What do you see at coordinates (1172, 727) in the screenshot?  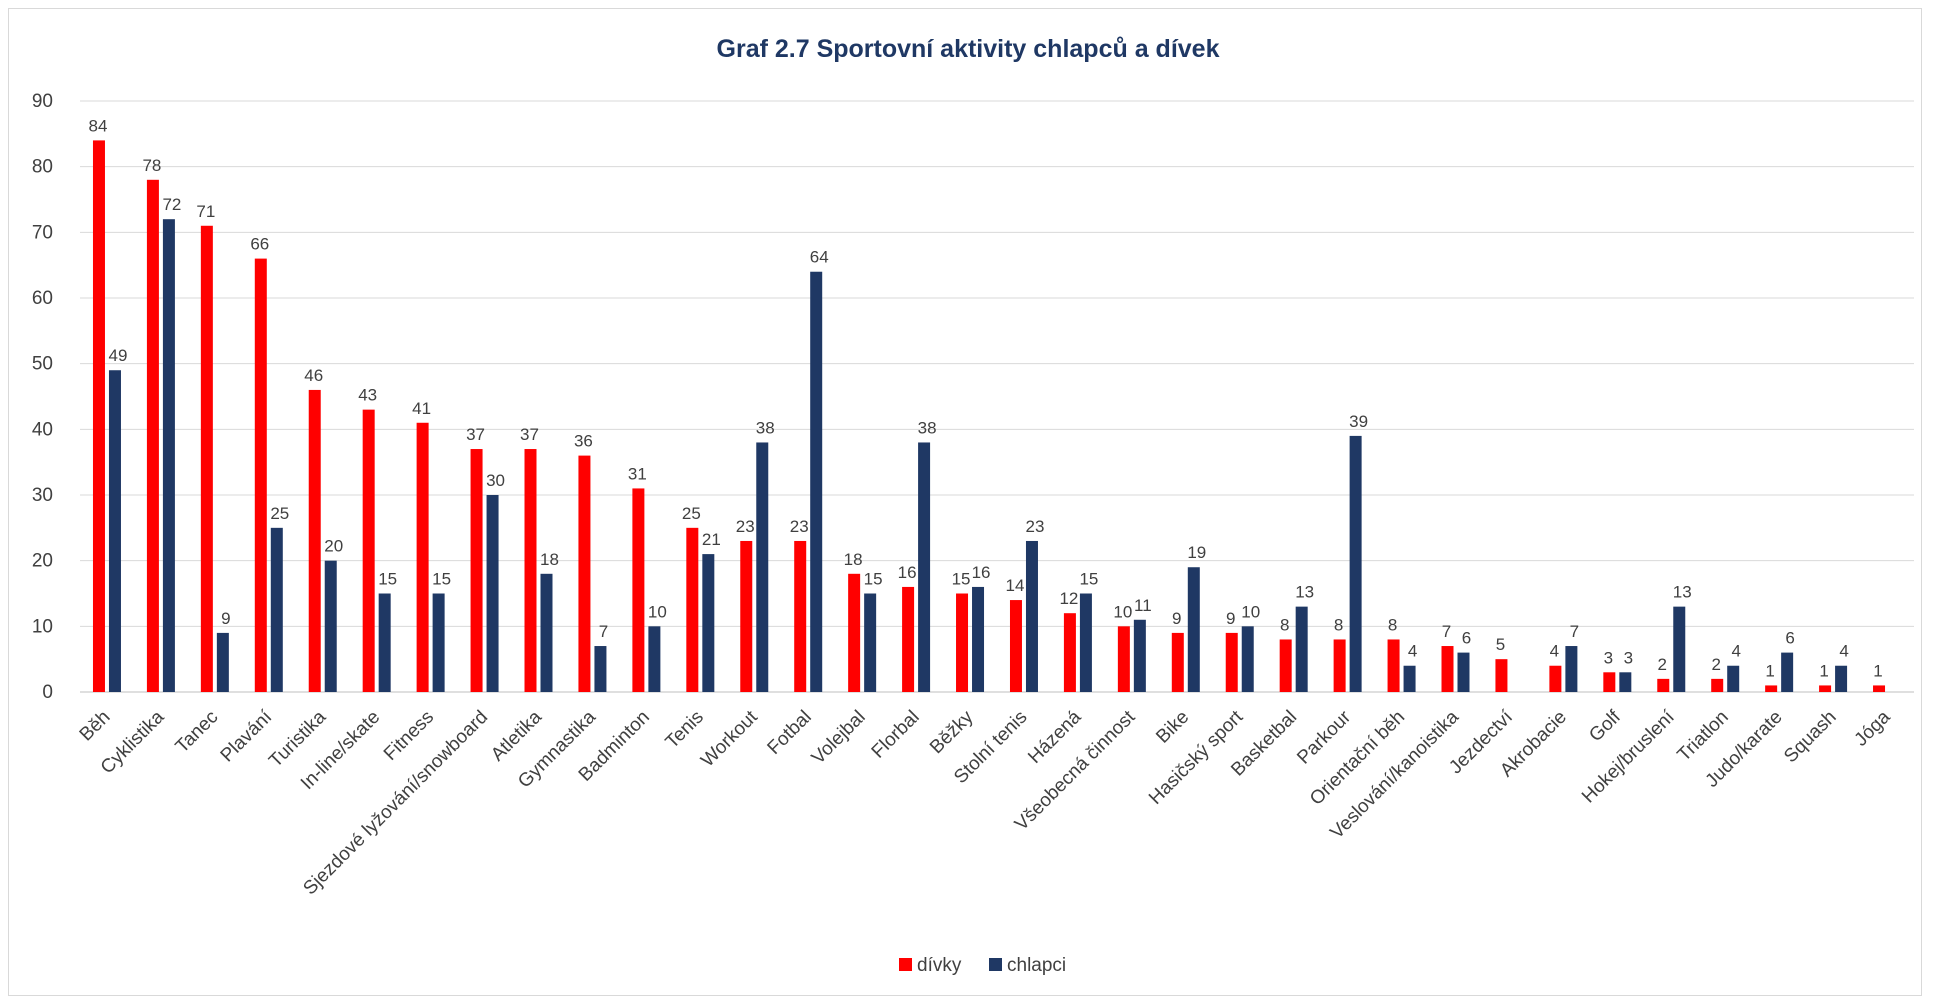 I see `category-label: Bike` at bounding box center [1172, 727].